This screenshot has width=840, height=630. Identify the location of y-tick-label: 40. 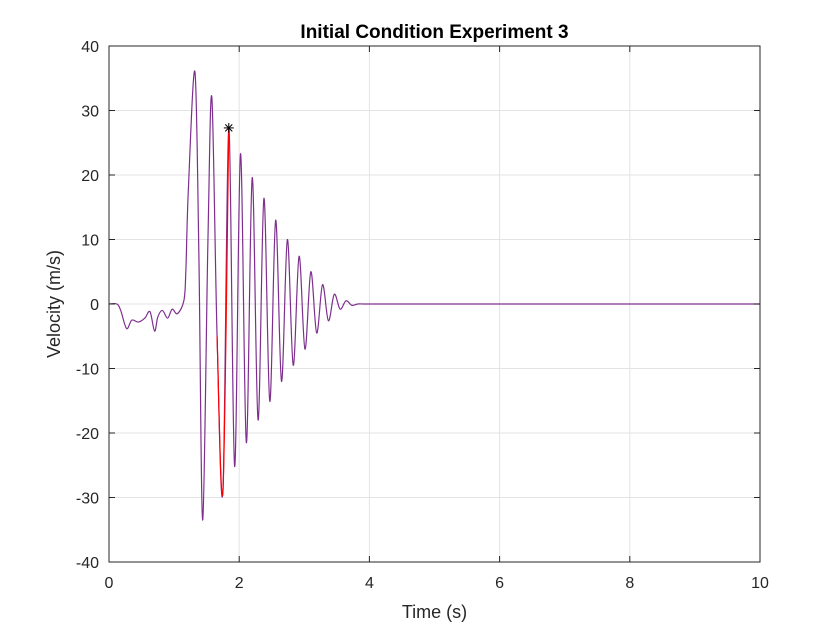
(90, 47).